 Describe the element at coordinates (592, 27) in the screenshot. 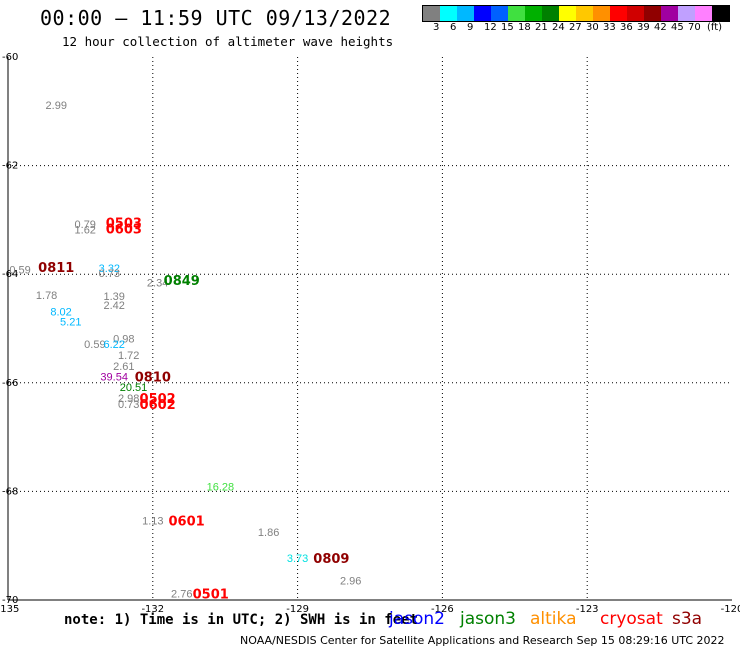

I see `legend-label: 30` at that location.